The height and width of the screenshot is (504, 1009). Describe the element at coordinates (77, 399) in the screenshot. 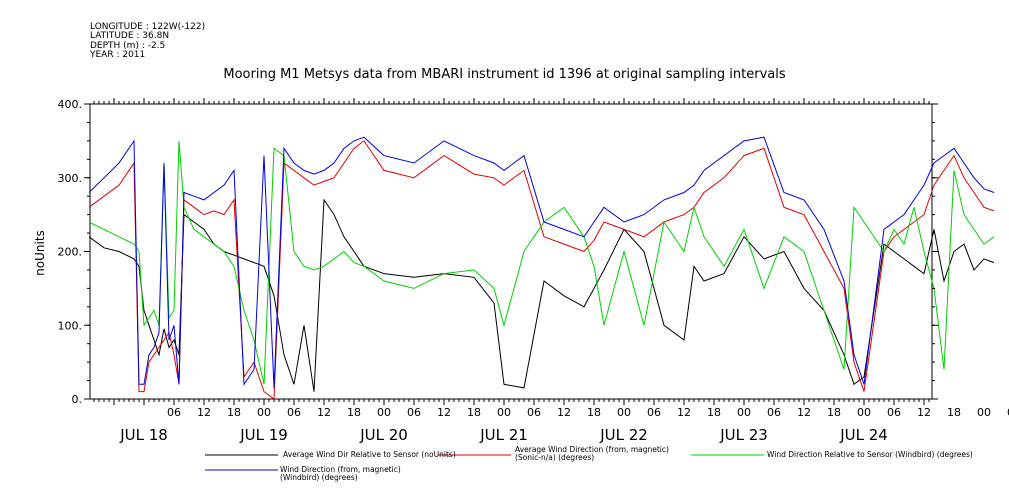

I see `y-tick-label: 0.` at that location.